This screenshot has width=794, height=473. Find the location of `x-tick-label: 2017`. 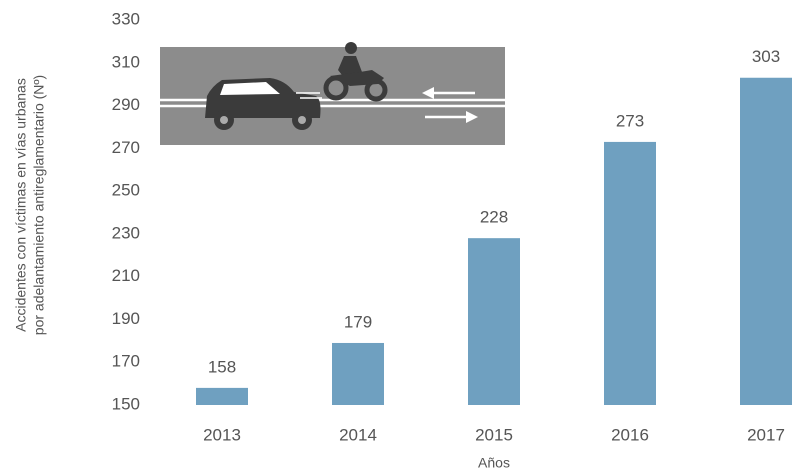

x-tick-label: 2017 is located at coordinates (766, 434).